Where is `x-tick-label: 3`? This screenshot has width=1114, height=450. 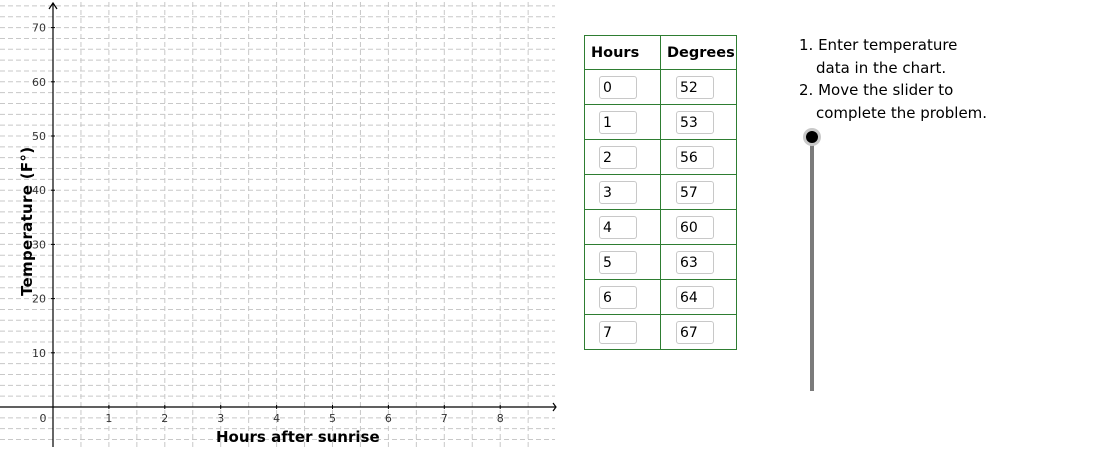
x-tick-label: 3 is located at coordinates (220, 418).